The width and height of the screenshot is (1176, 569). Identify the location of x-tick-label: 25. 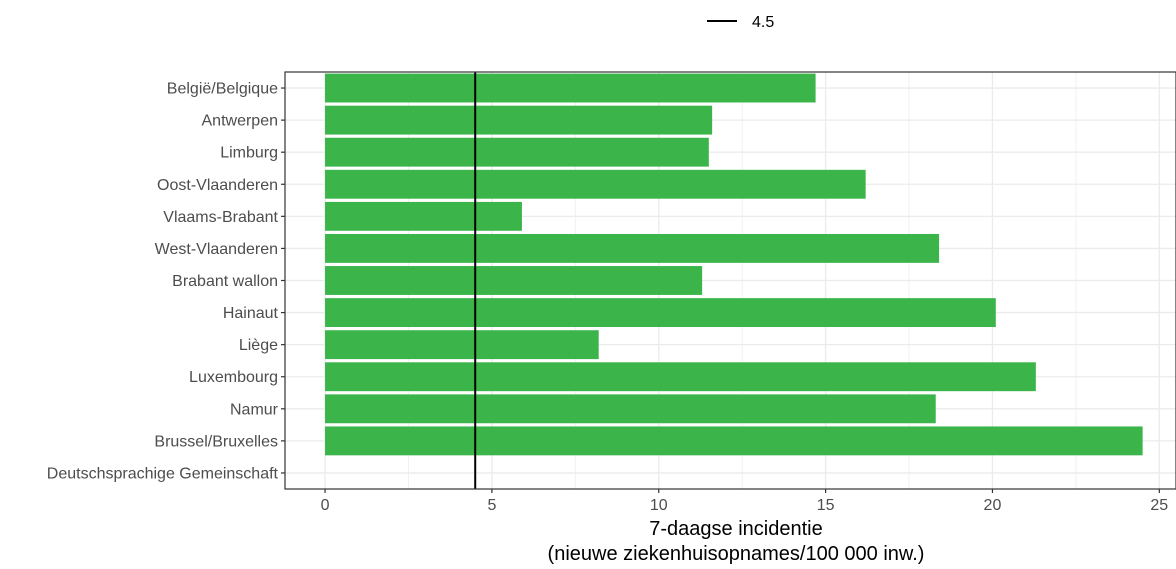
(1159, 505).